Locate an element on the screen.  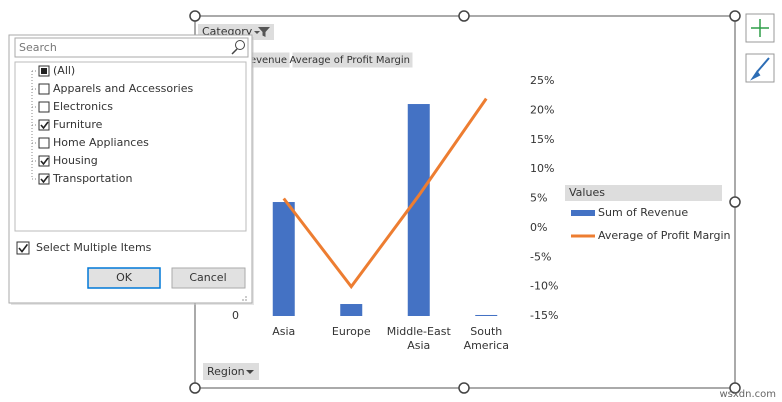
legend-title: Values is located at coordinates (587, 192).